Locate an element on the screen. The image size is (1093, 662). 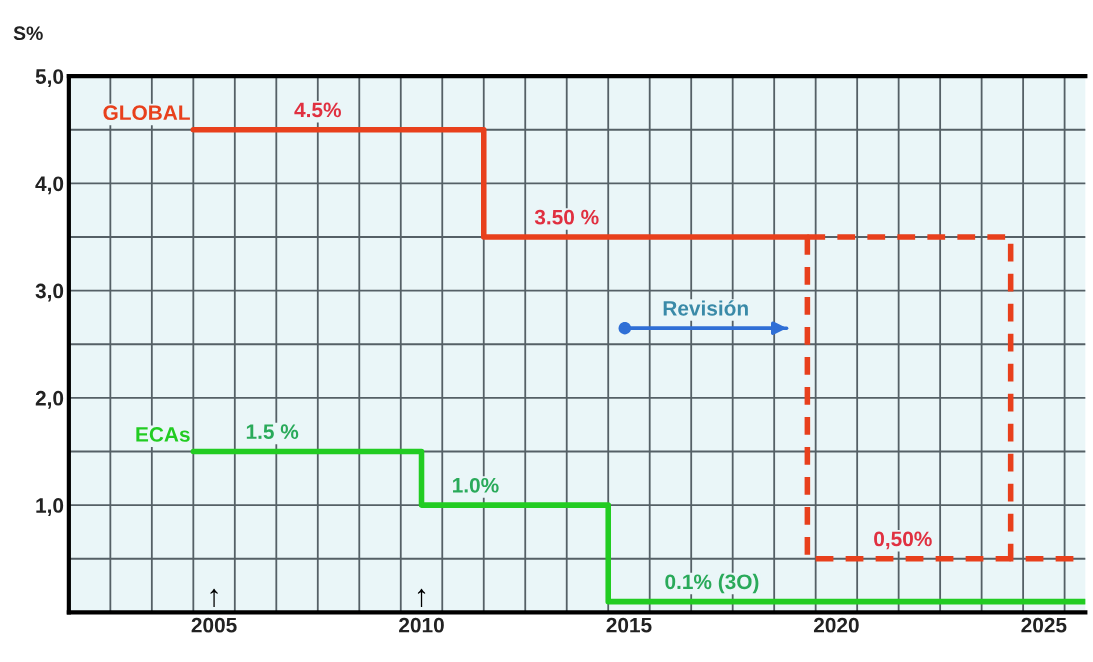
x-tick-label: 2025 is located at coordinates (1044, 625).